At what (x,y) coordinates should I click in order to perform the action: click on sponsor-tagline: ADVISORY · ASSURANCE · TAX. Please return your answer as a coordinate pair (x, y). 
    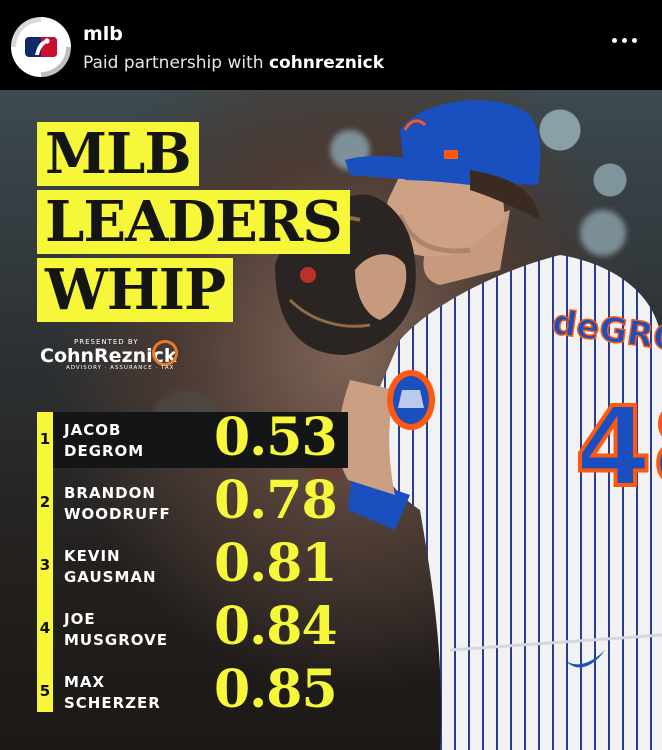
    Looking at the image, I should click on (120, 368).